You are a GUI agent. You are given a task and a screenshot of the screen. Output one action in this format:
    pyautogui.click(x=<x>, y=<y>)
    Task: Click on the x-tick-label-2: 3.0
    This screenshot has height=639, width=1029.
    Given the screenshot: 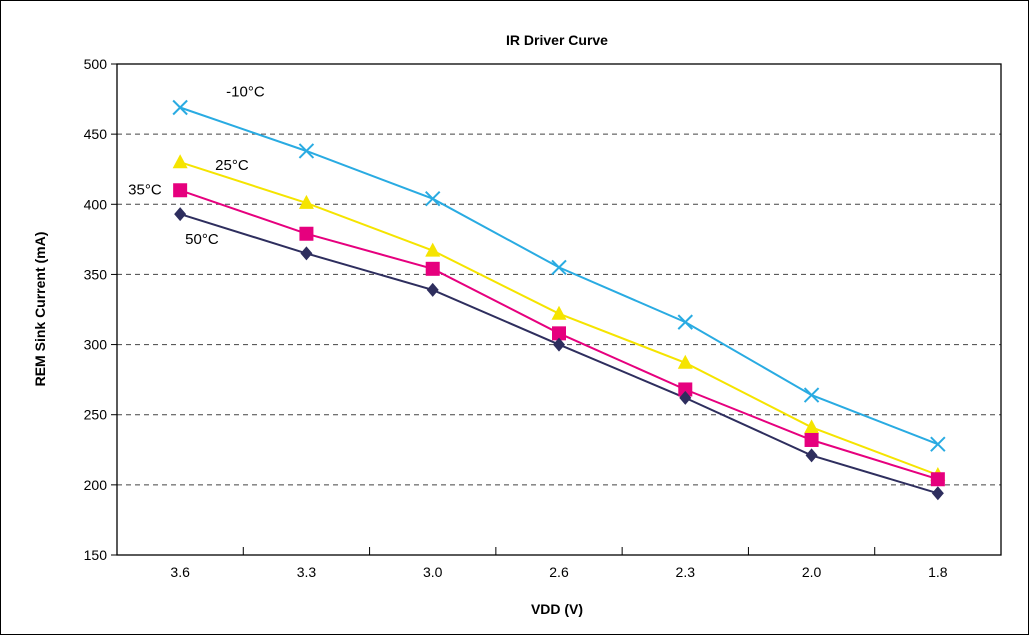 What is the action you would take?
    pyautogui.click(x=433, y=572)
    